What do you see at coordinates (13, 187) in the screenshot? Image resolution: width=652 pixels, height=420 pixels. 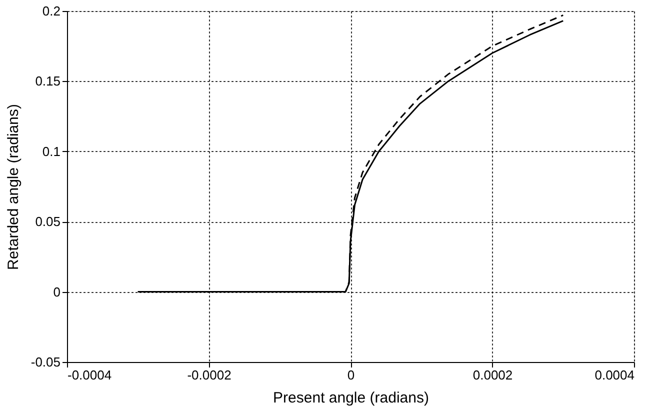 I see `y-axis-title: Retarded angle (radians)` at bounding box center [13, 187].